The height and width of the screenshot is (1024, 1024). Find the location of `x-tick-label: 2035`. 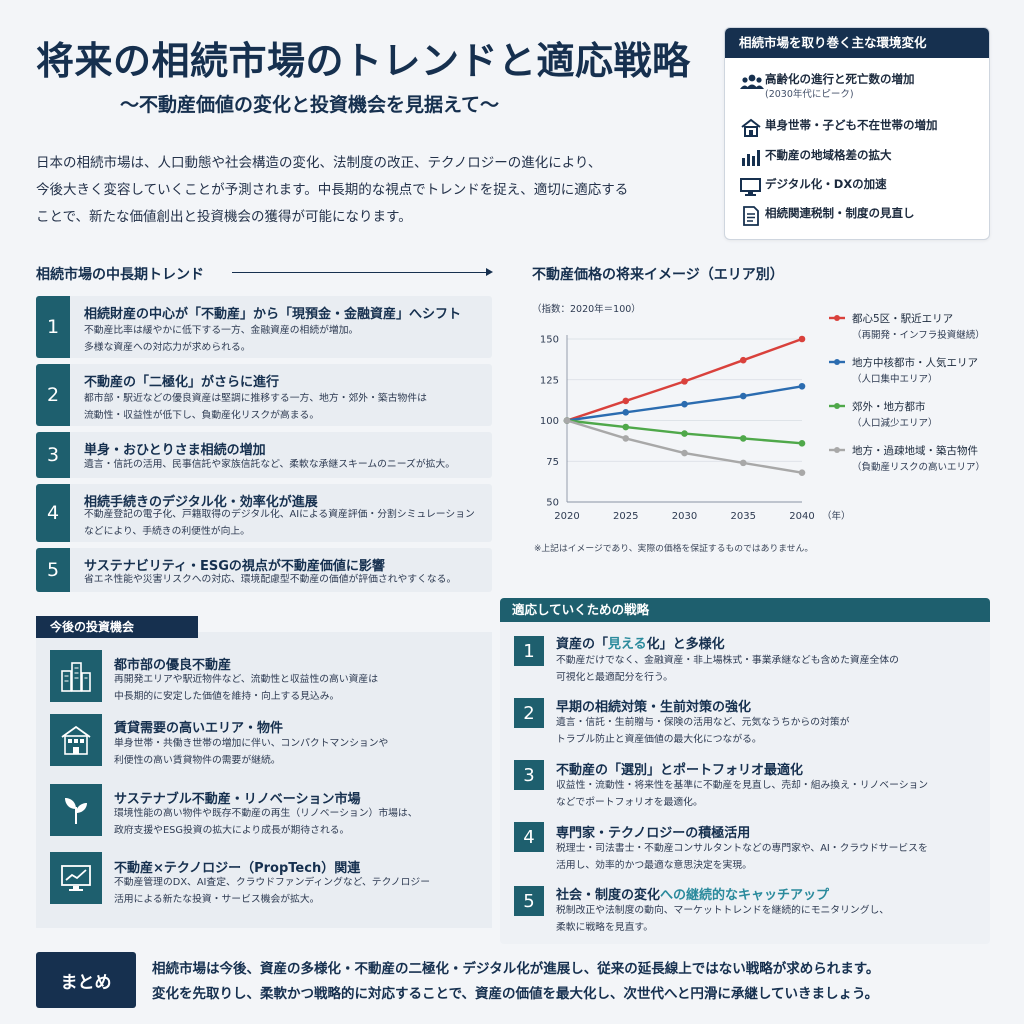

x-tick-label: 2035 is located at coordinates (743, 516).